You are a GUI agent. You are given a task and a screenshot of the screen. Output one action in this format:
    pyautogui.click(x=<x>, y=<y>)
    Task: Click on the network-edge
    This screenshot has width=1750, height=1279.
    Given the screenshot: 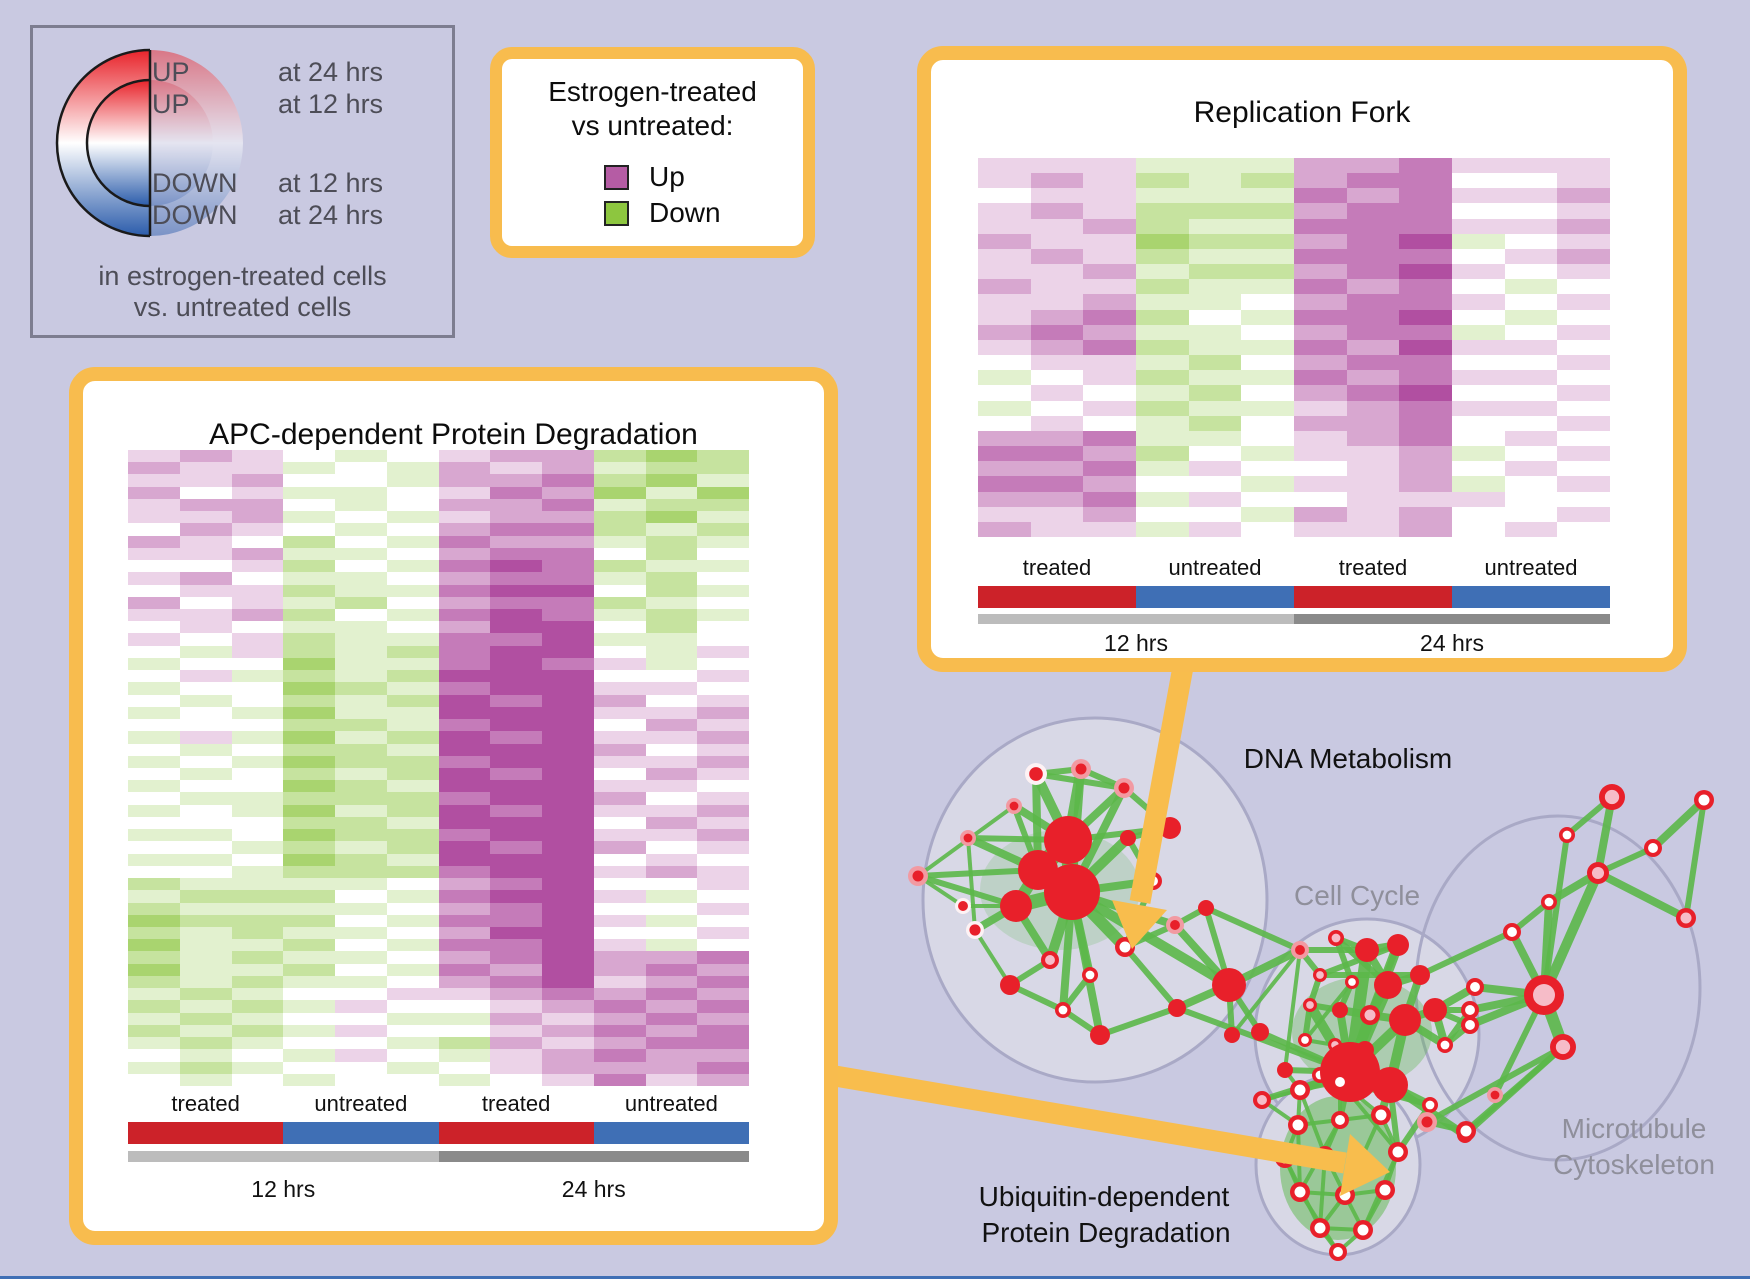 What is the action you would take?
    pyautogui.click(x=1253, y=929)
    